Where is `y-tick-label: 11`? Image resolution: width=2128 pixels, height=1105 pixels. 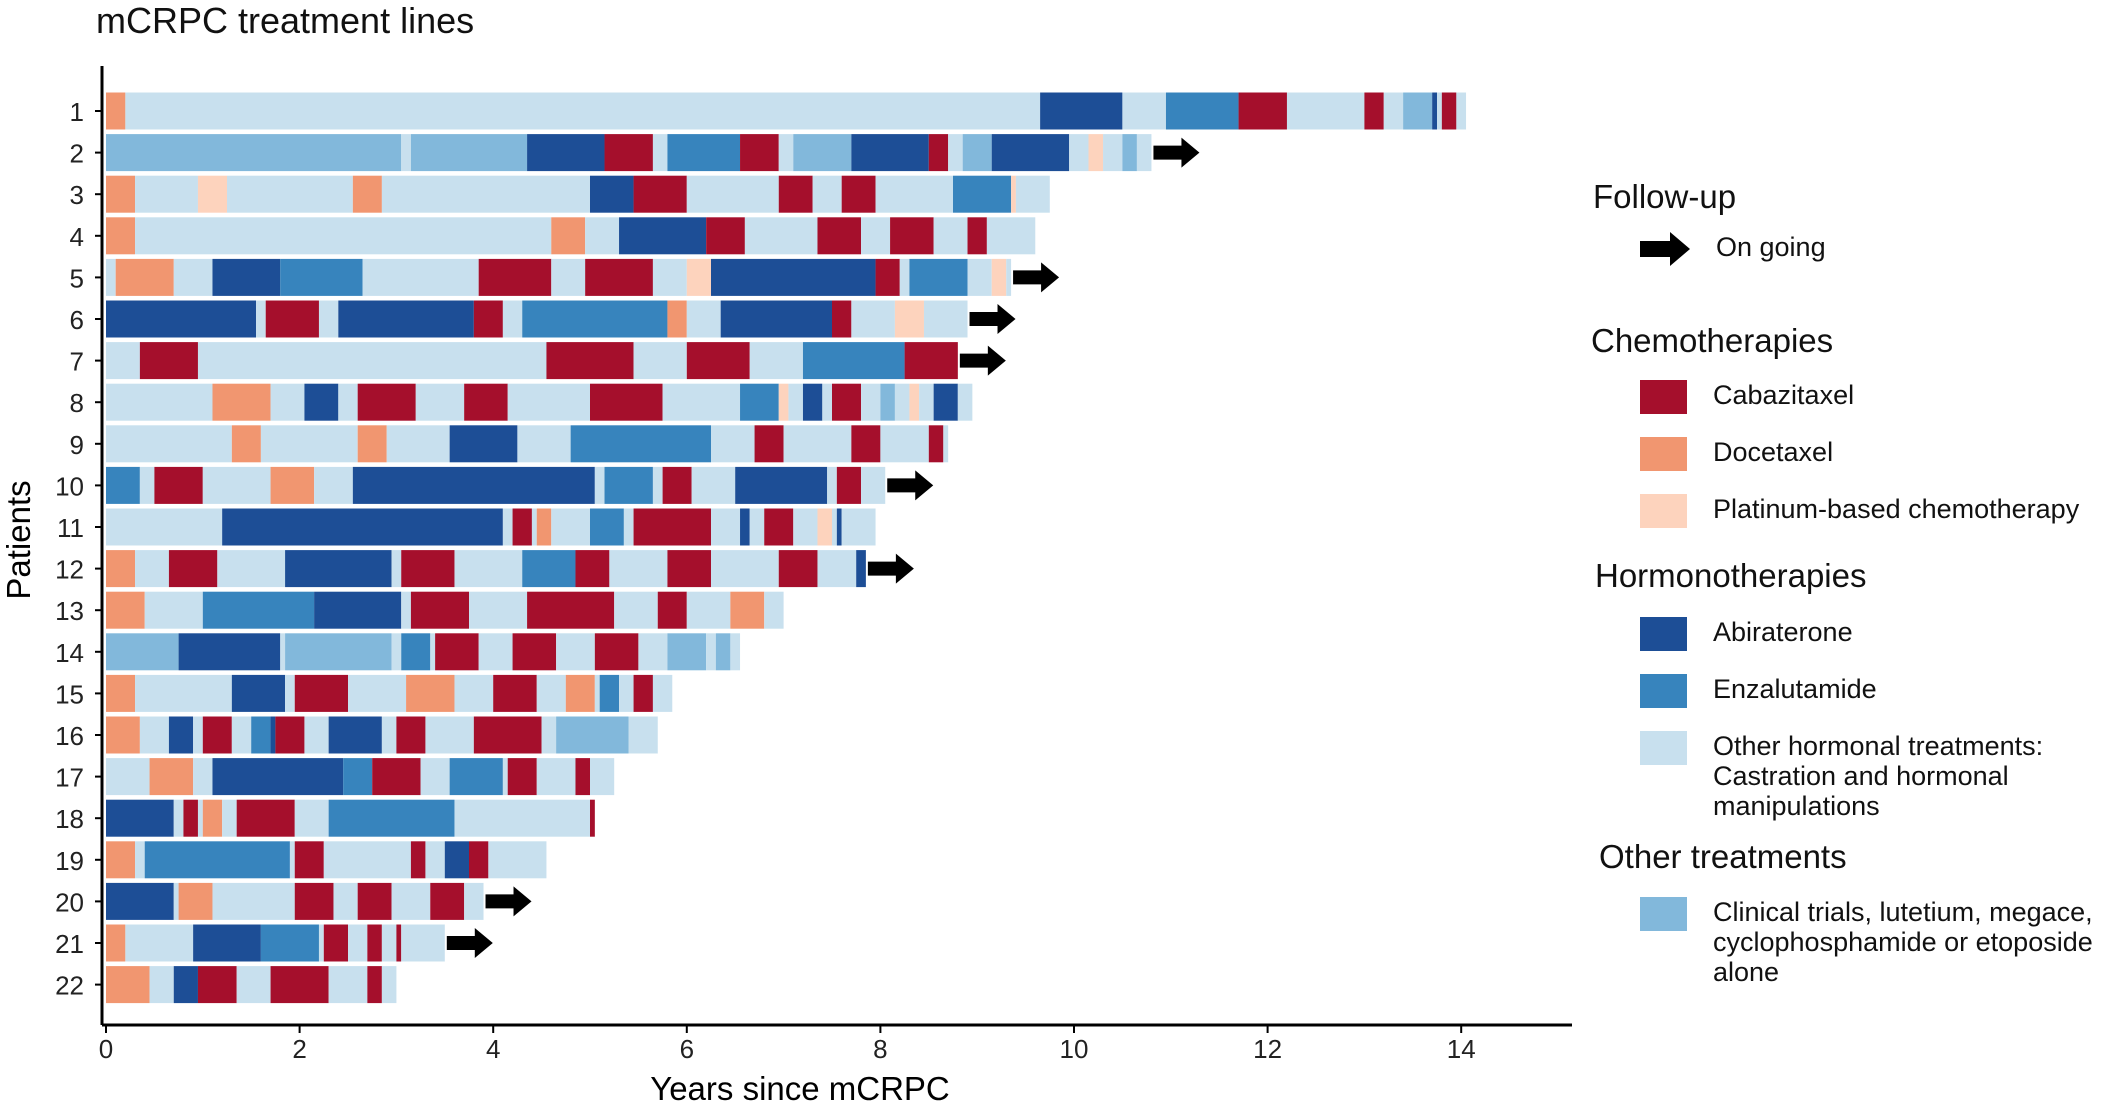
y-tick-label: 11 is located at coordinates (70, 528).